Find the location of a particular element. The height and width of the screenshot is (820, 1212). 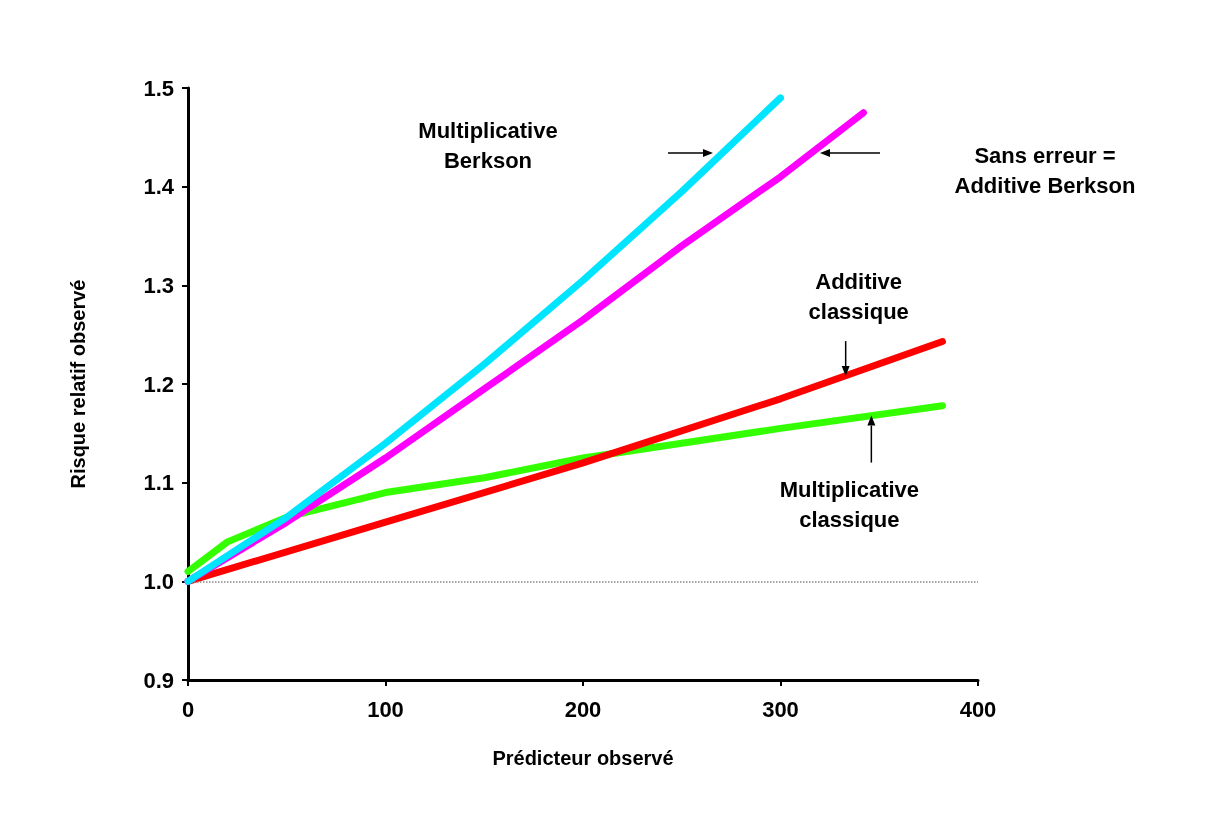

y-tick-label: 1.2 is located at coordinates (158, 384).